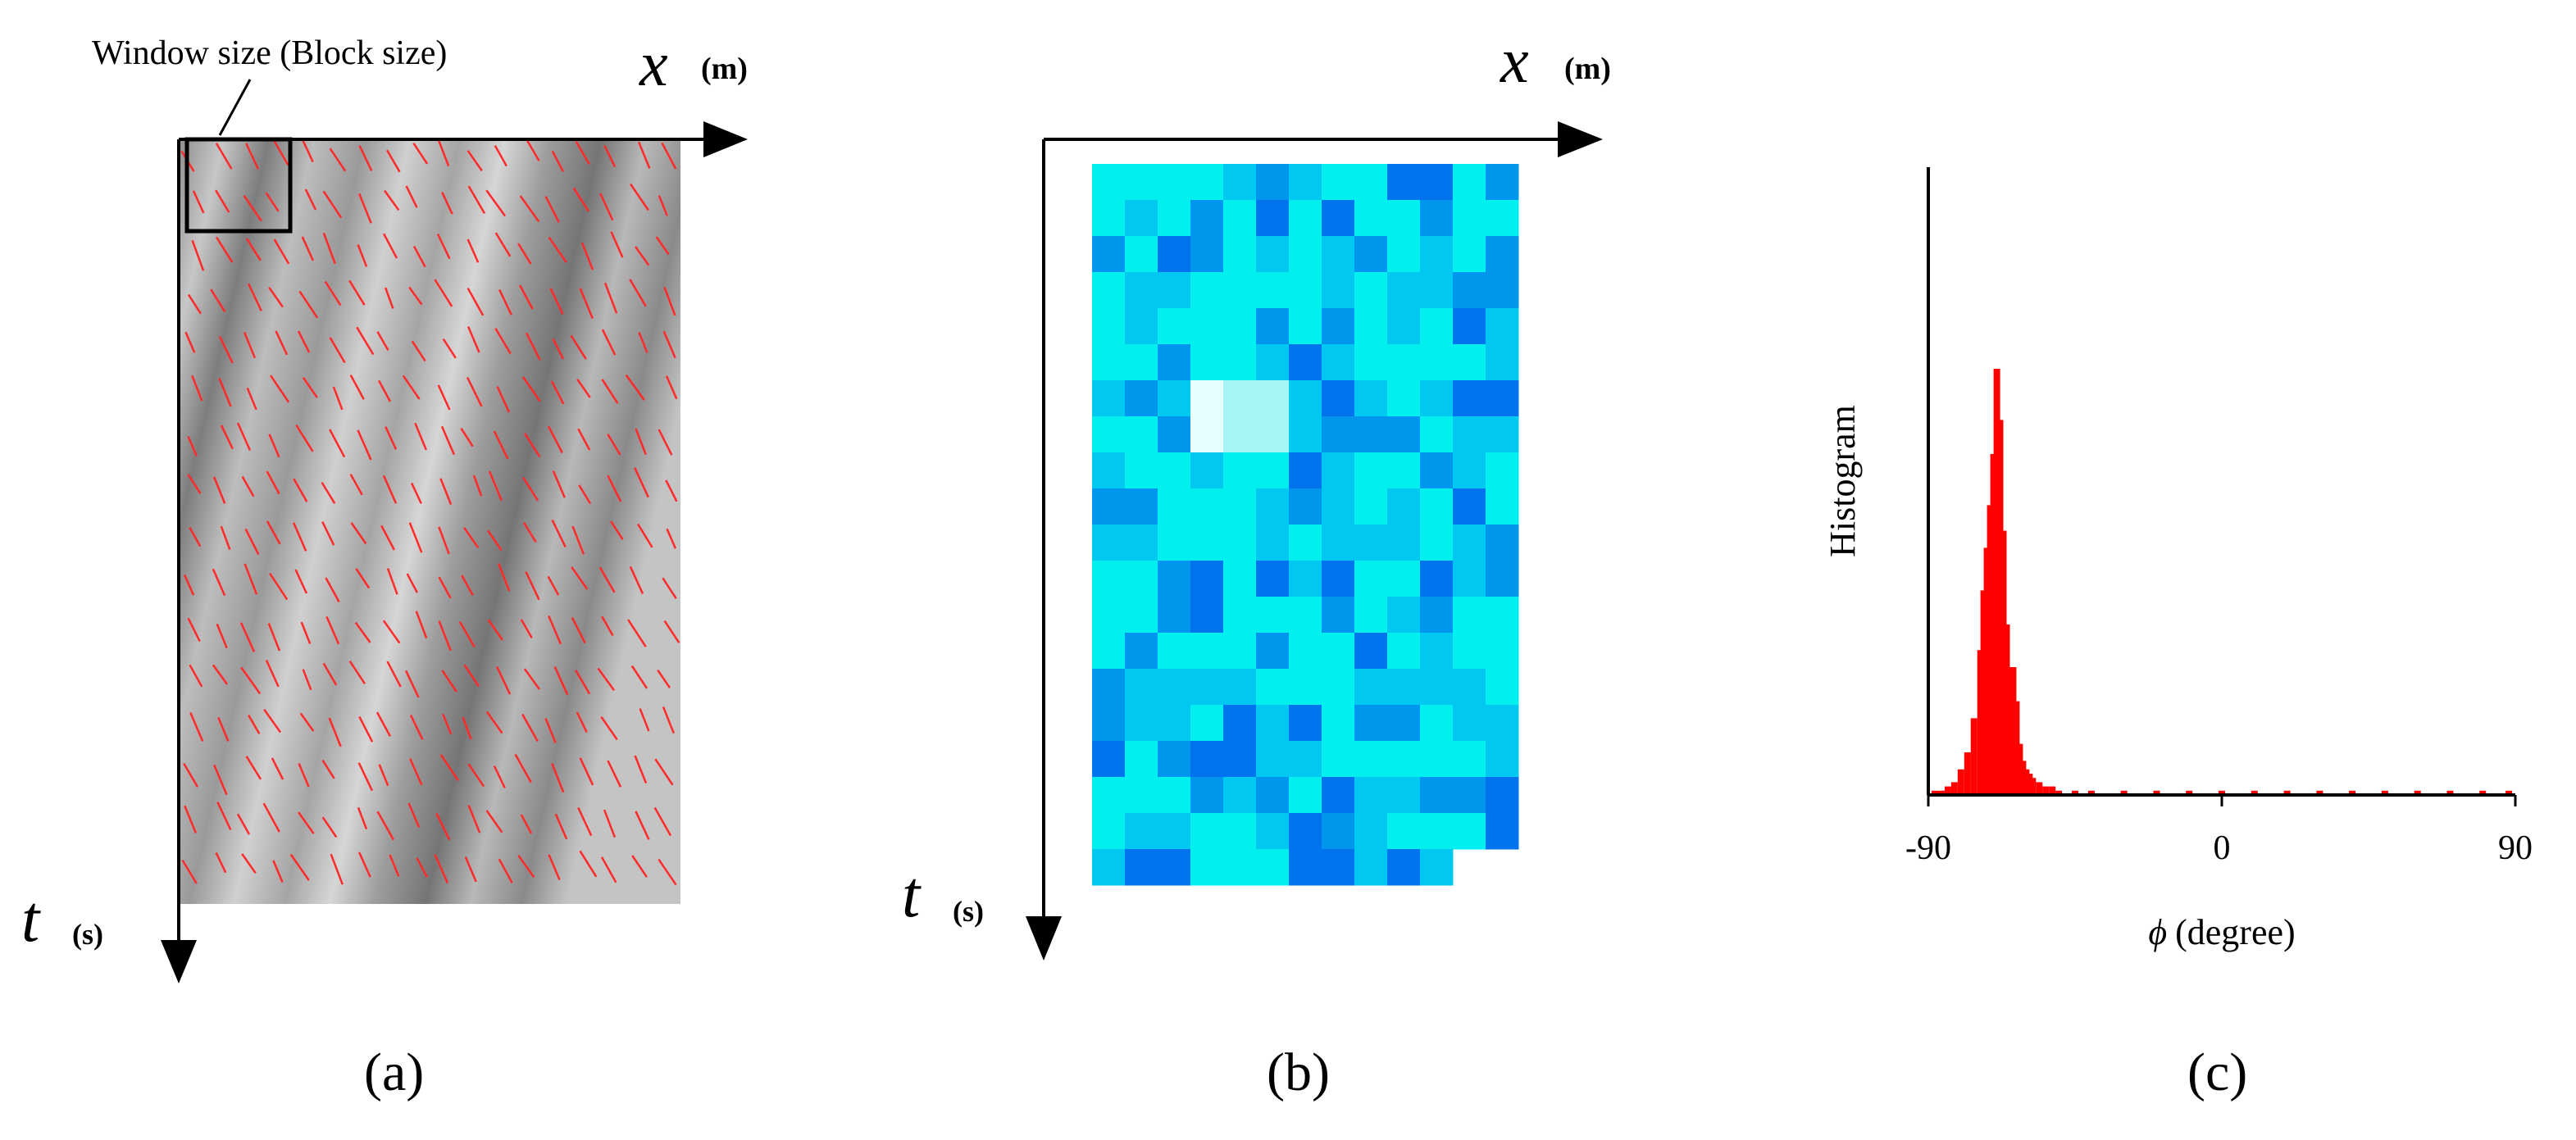 The height and width of the screenshot is (1140, 2576). What do you see at coordinates (1305, 525) in the screenshot?
I see `orientation-map` at bounding box center [1305, 525].